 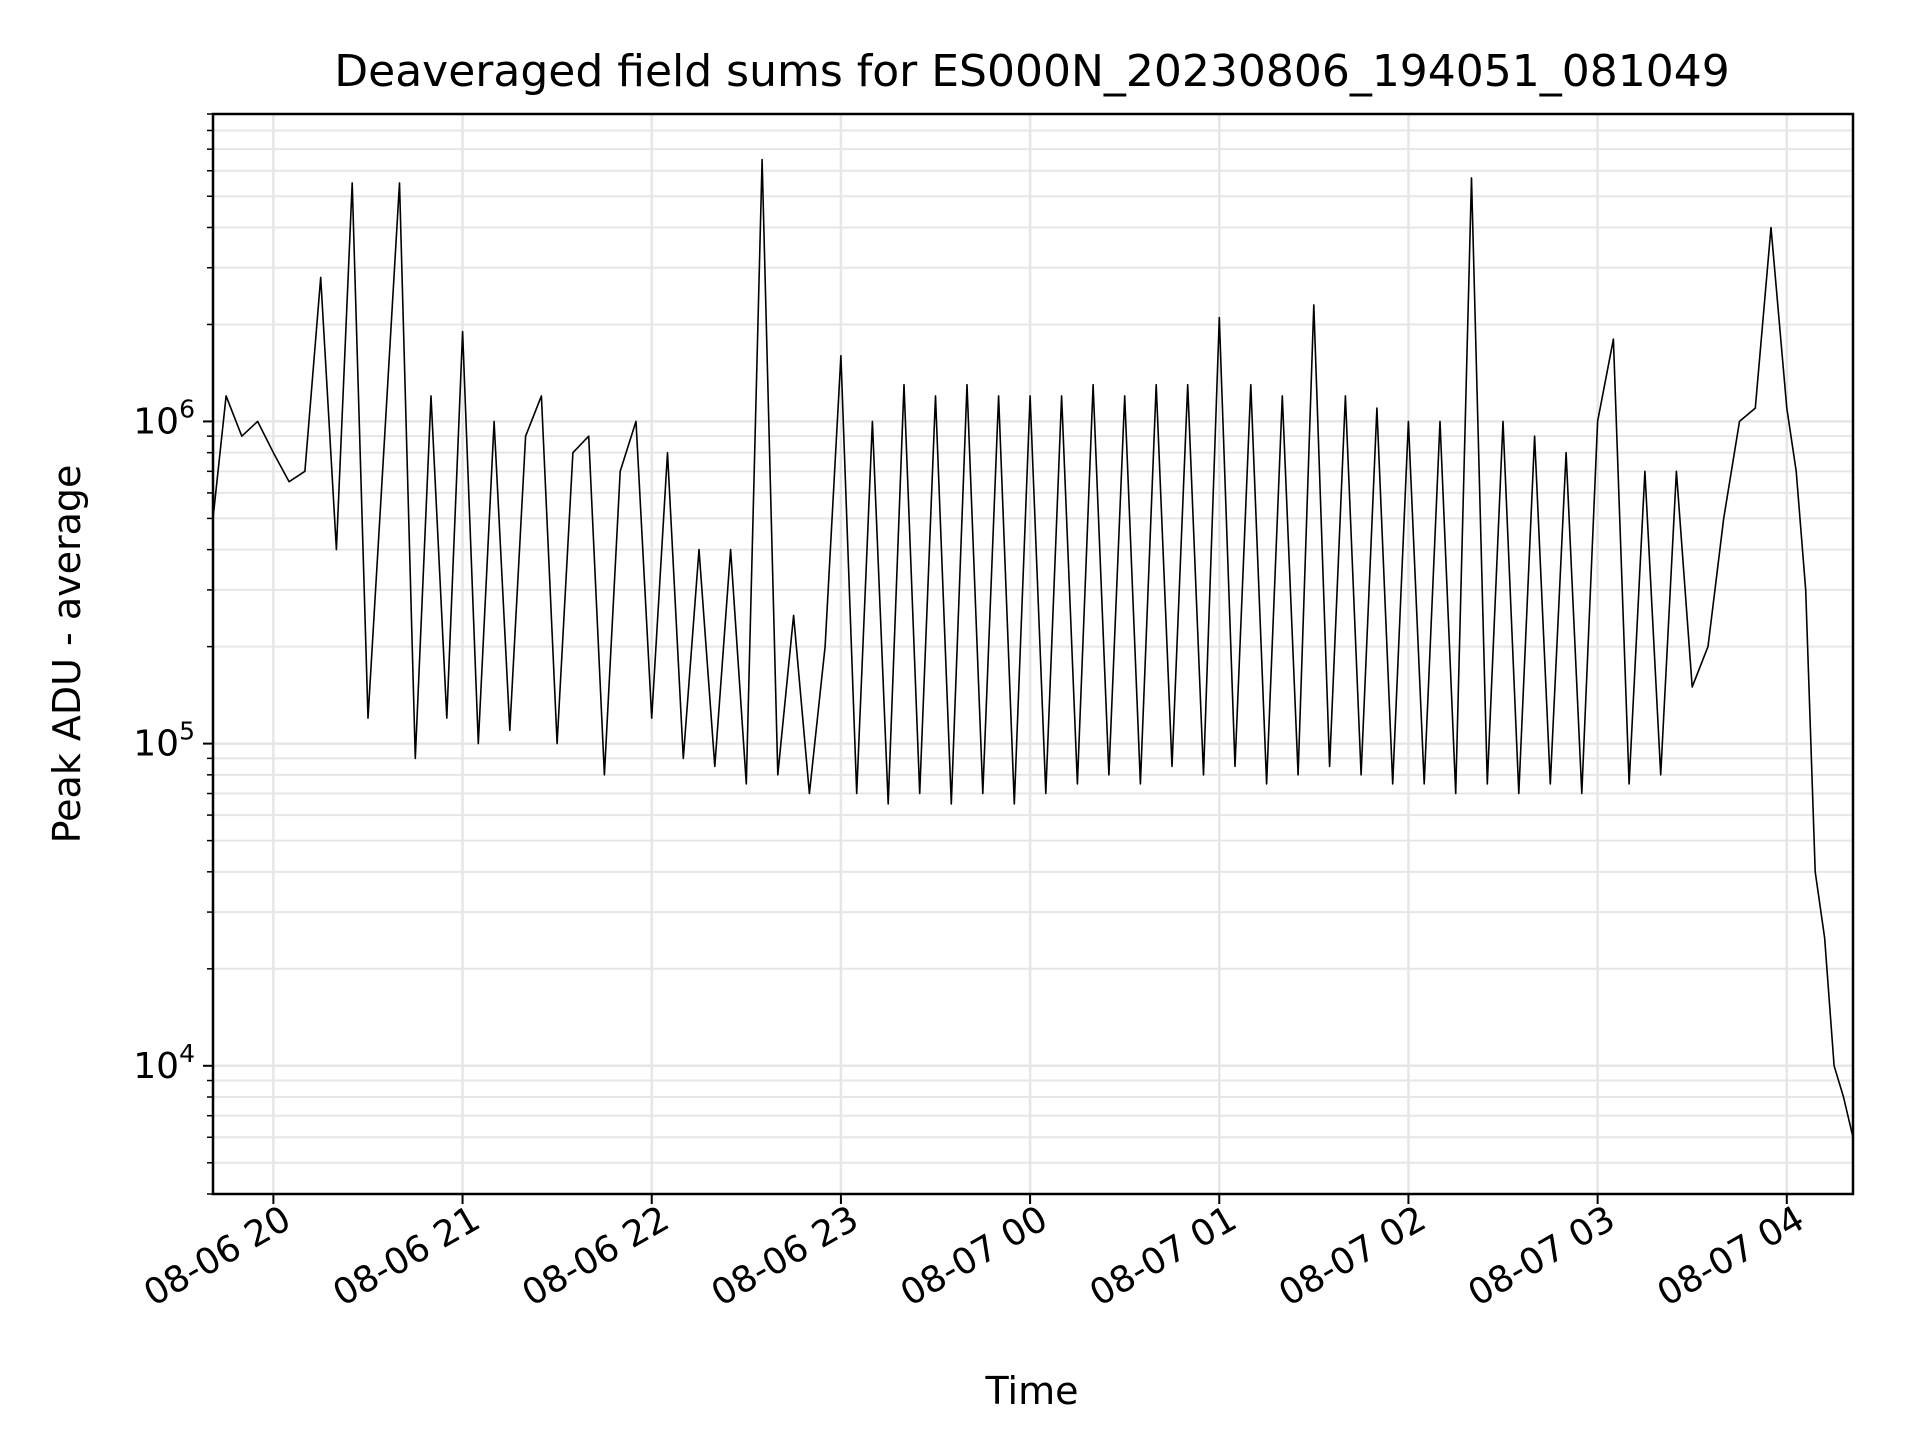 I want to click on y-tick-label: 10⁵, so click(x=164, y=741).